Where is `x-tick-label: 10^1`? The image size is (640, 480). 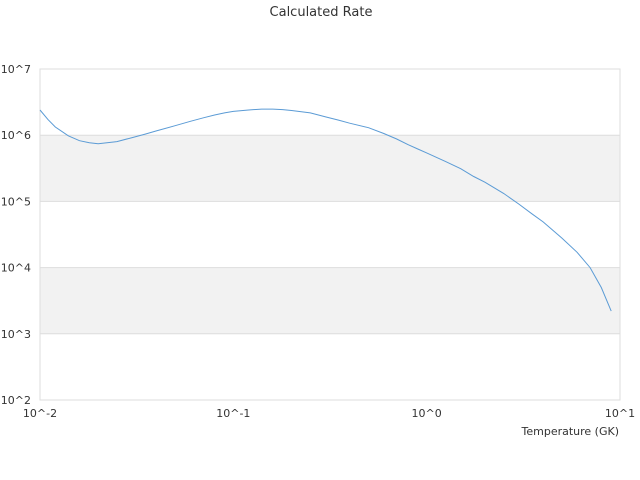 x-tick-label: 10^1 is located at coordinates (620, 413).